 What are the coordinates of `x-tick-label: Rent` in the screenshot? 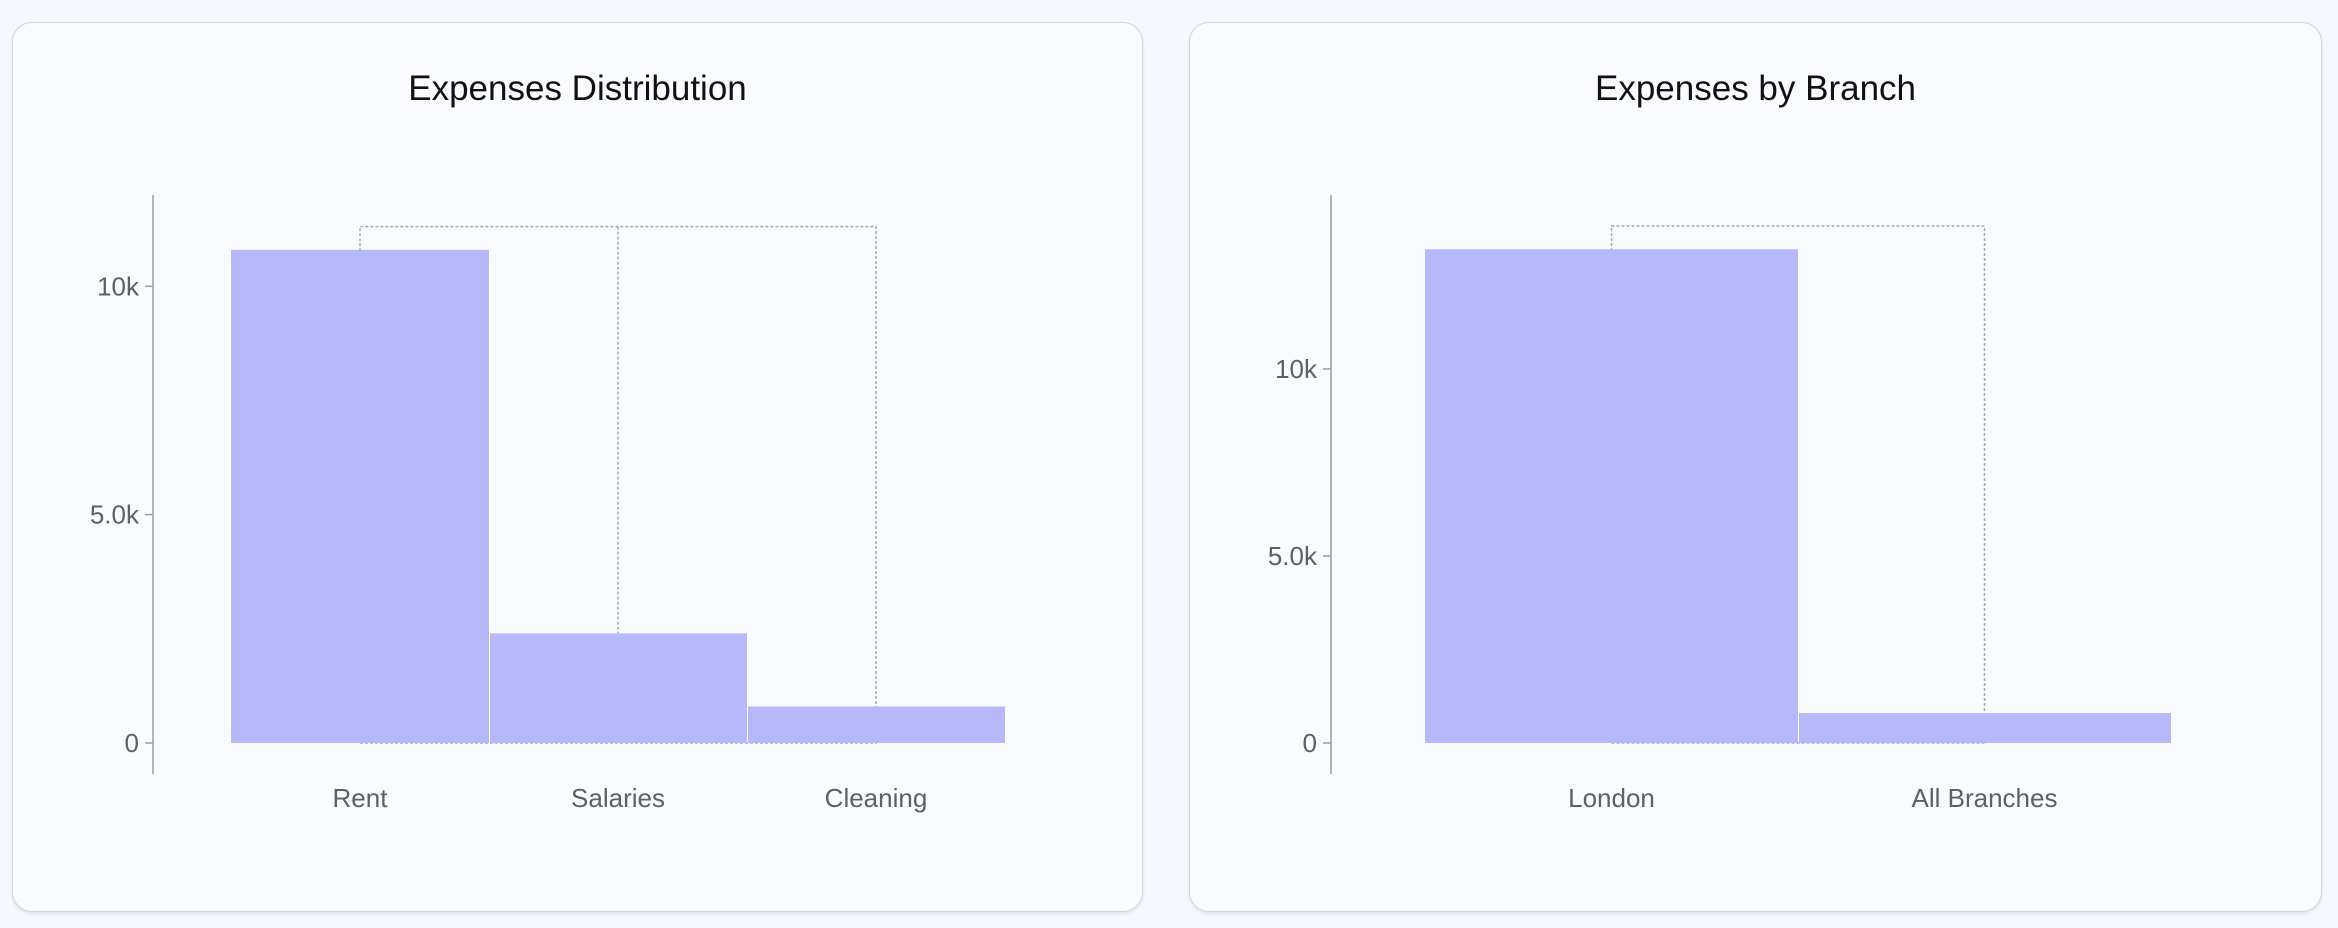 It's located at (361, 798).